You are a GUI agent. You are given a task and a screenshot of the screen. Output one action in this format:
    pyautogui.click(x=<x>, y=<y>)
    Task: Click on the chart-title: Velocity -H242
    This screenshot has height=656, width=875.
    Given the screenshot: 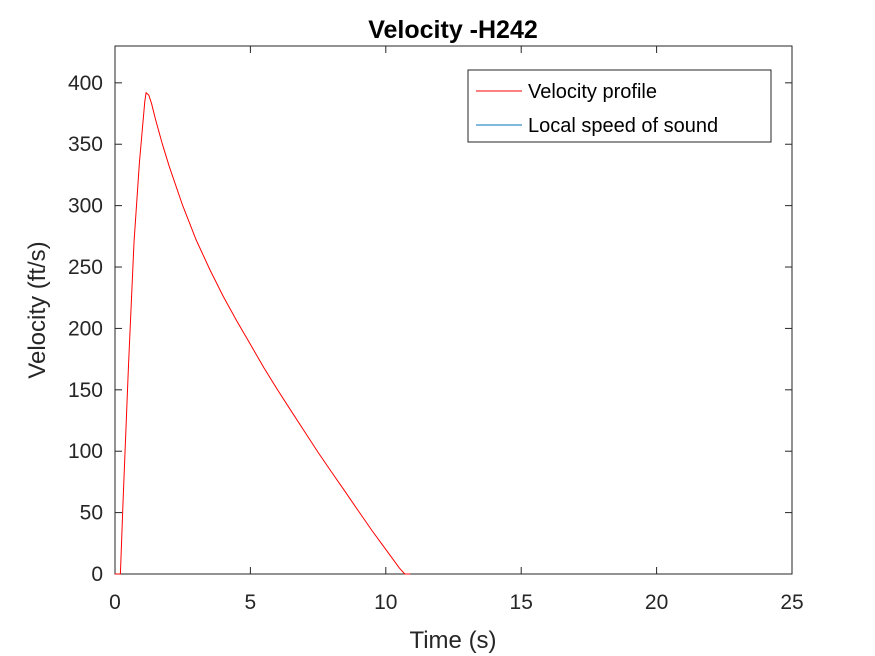 What is the action you would take?
    pyautogui.click(x=453, y=30)
    